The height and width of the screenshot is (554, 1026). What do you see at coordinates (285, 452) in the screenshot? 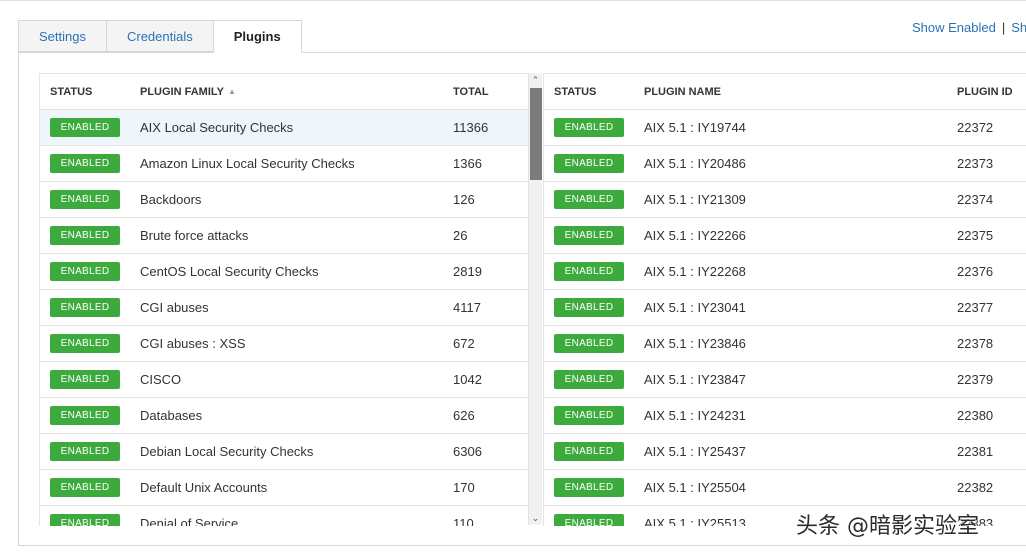
I see `table-row: ENABLED Debian Local Security Checks 6306` at bounding box center [285, 452].